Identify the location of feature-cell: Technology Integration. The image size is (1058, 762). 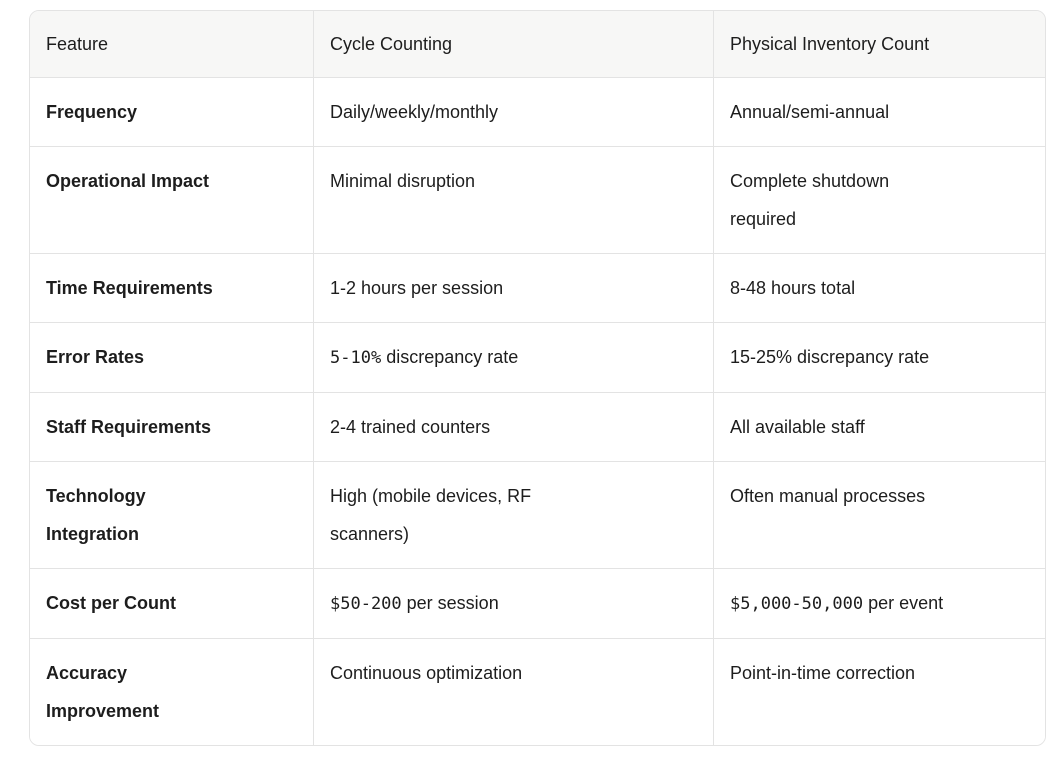
(171, 515).